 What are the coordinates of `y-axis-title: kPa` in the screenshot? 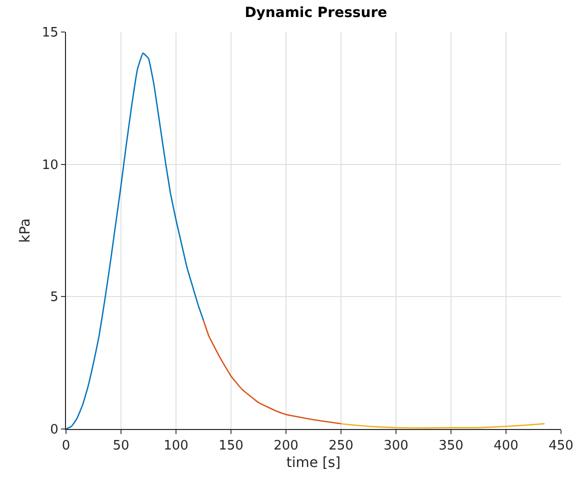 It's located at (25, 230).